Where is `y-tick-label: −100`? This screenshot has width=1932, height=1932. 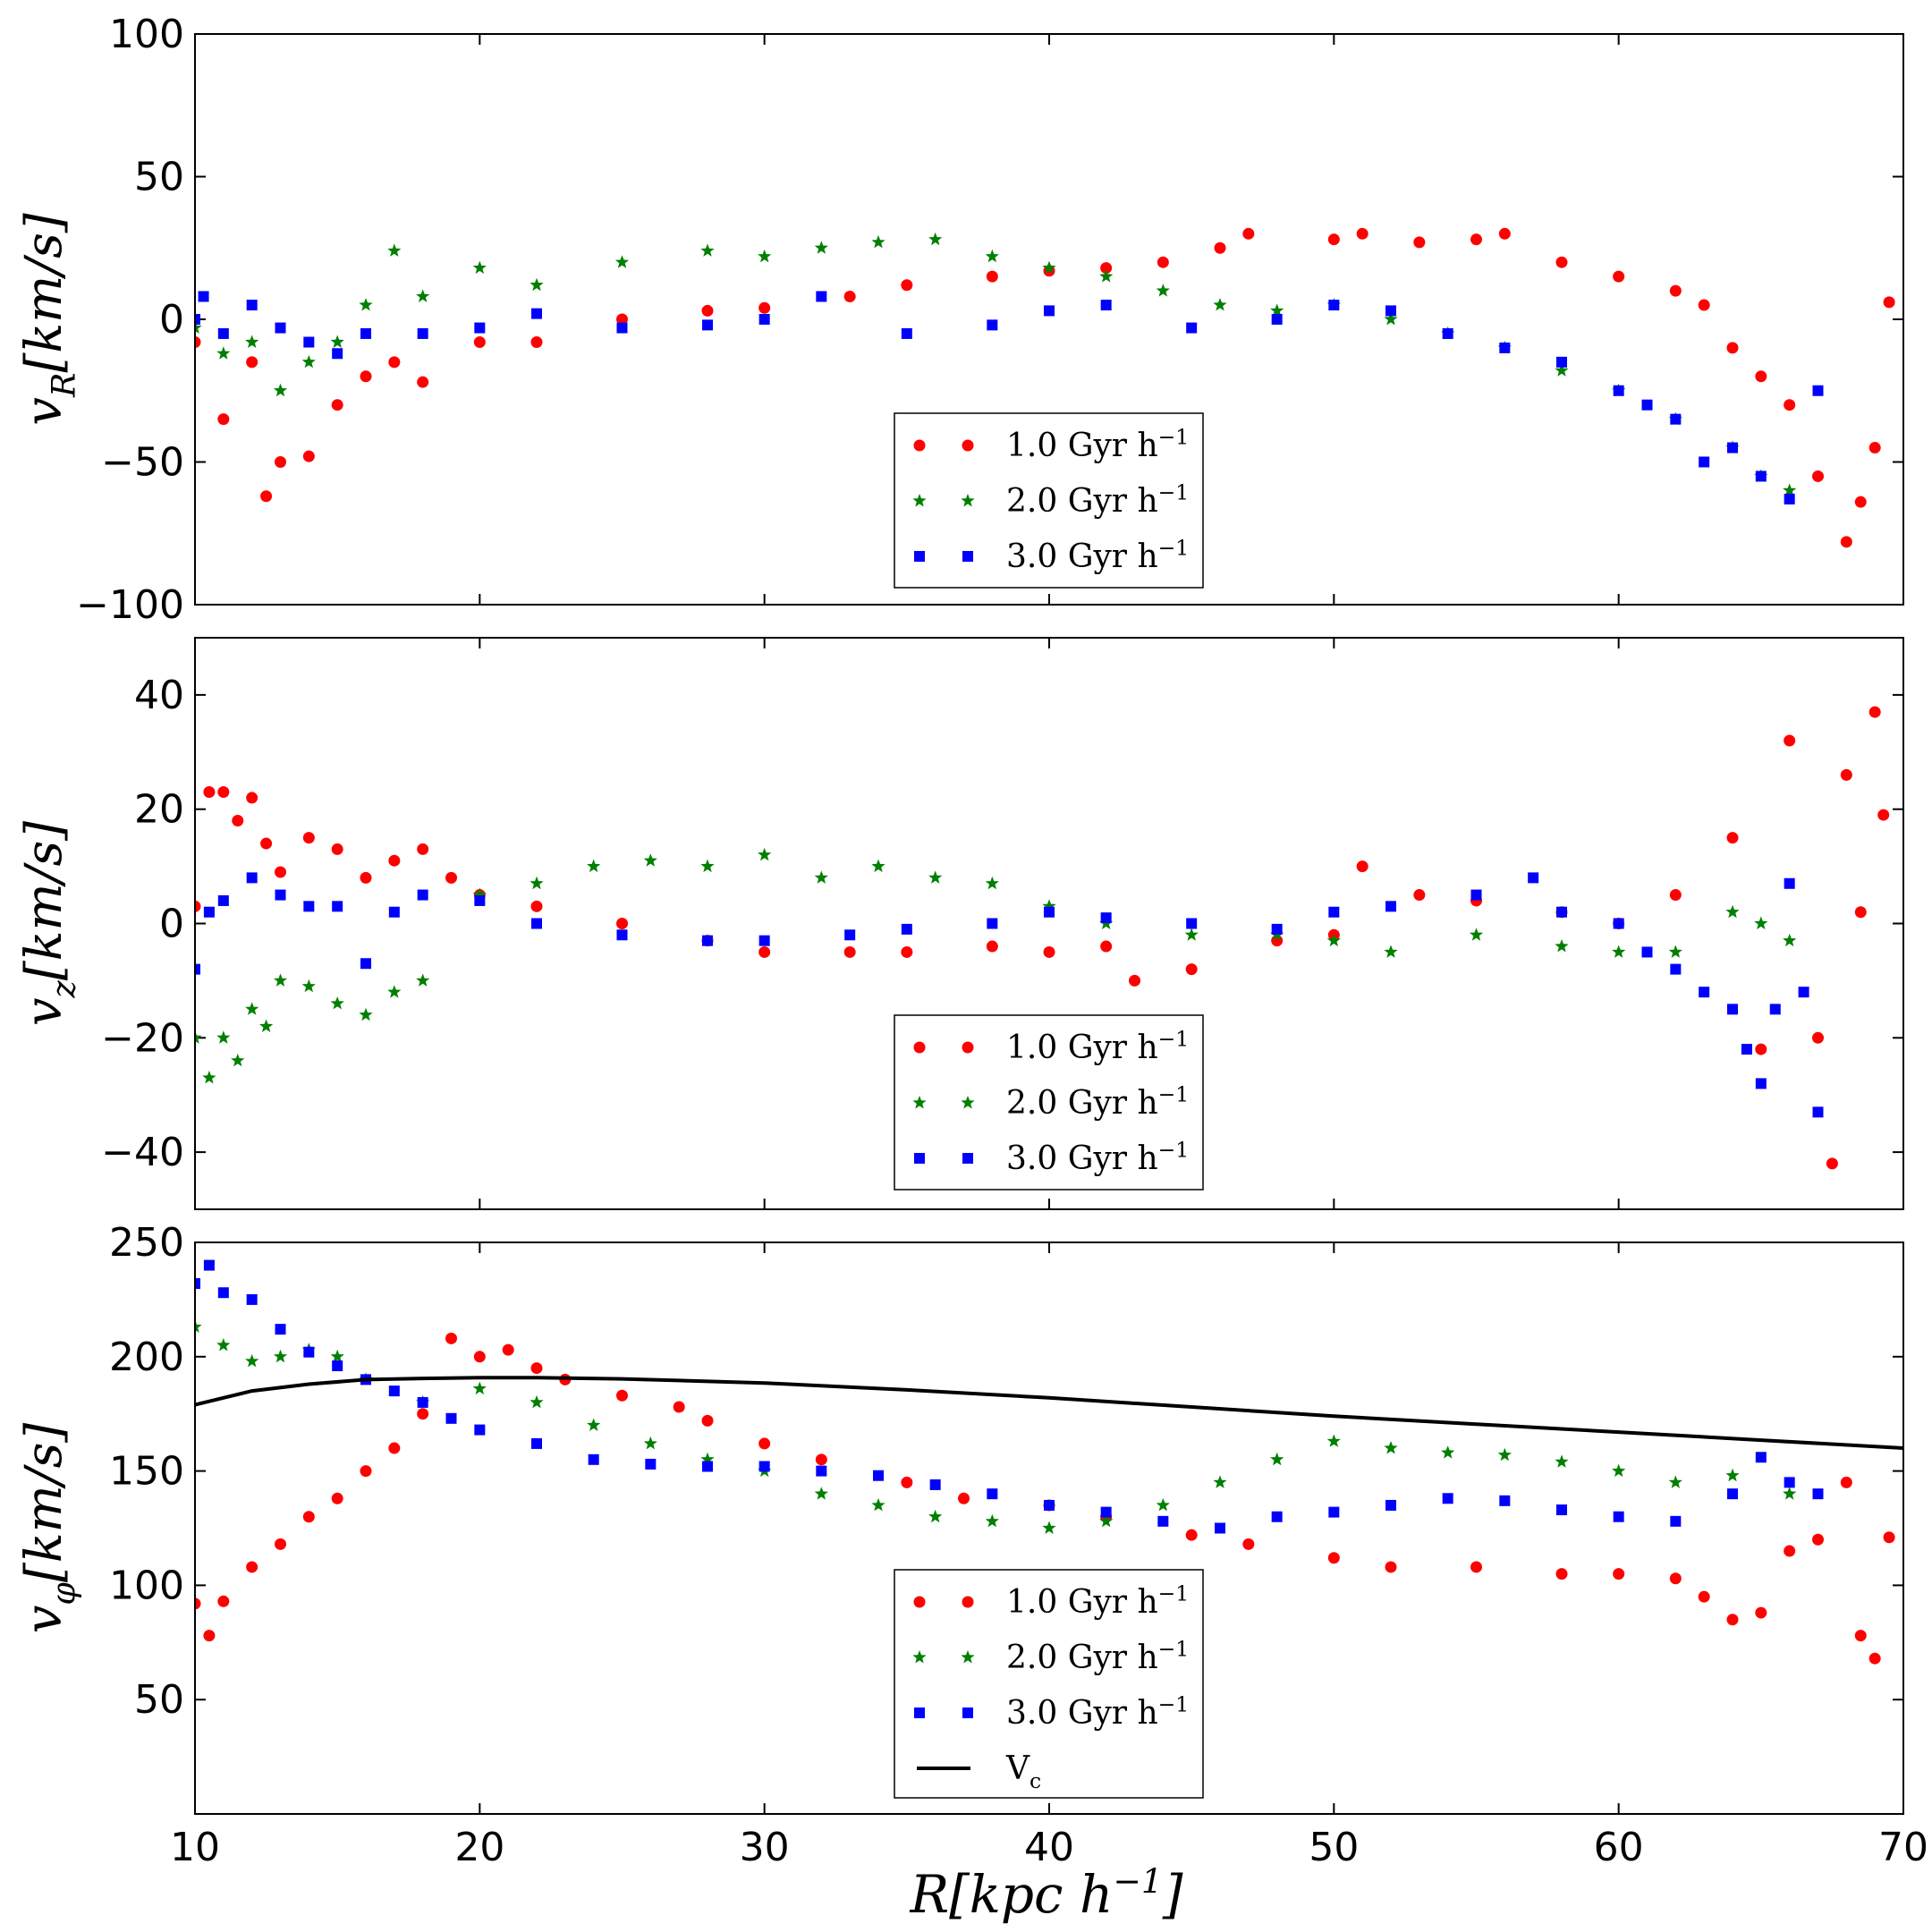 y-tick-label: −100 is located at coordinates (130, 605).